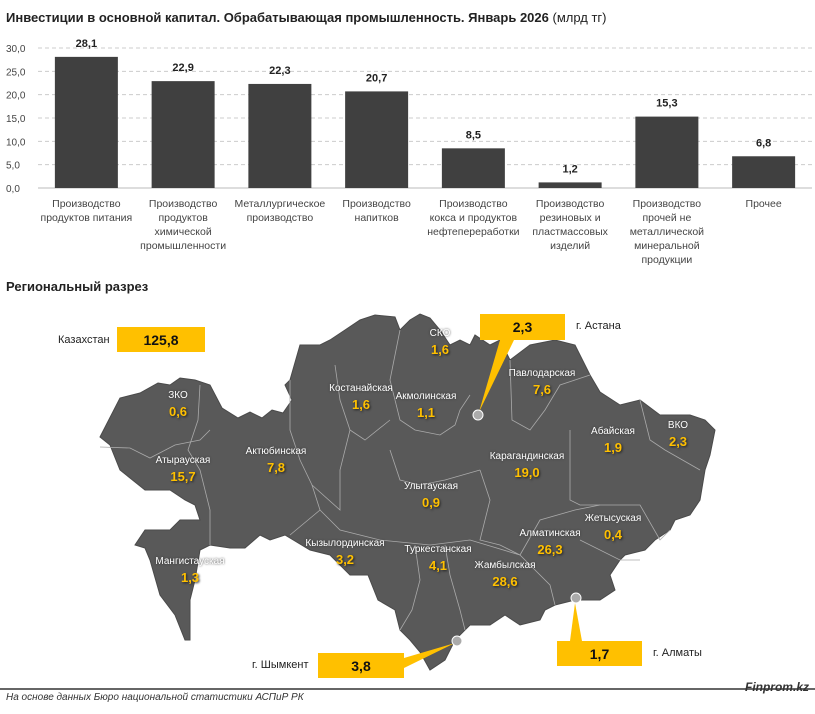 This screenshot has width=815, height=714. What do you see at coordinates (473, 135) in the screenshot?
I see `bar-value-label: 8,5` at bounding box center [473, 135].